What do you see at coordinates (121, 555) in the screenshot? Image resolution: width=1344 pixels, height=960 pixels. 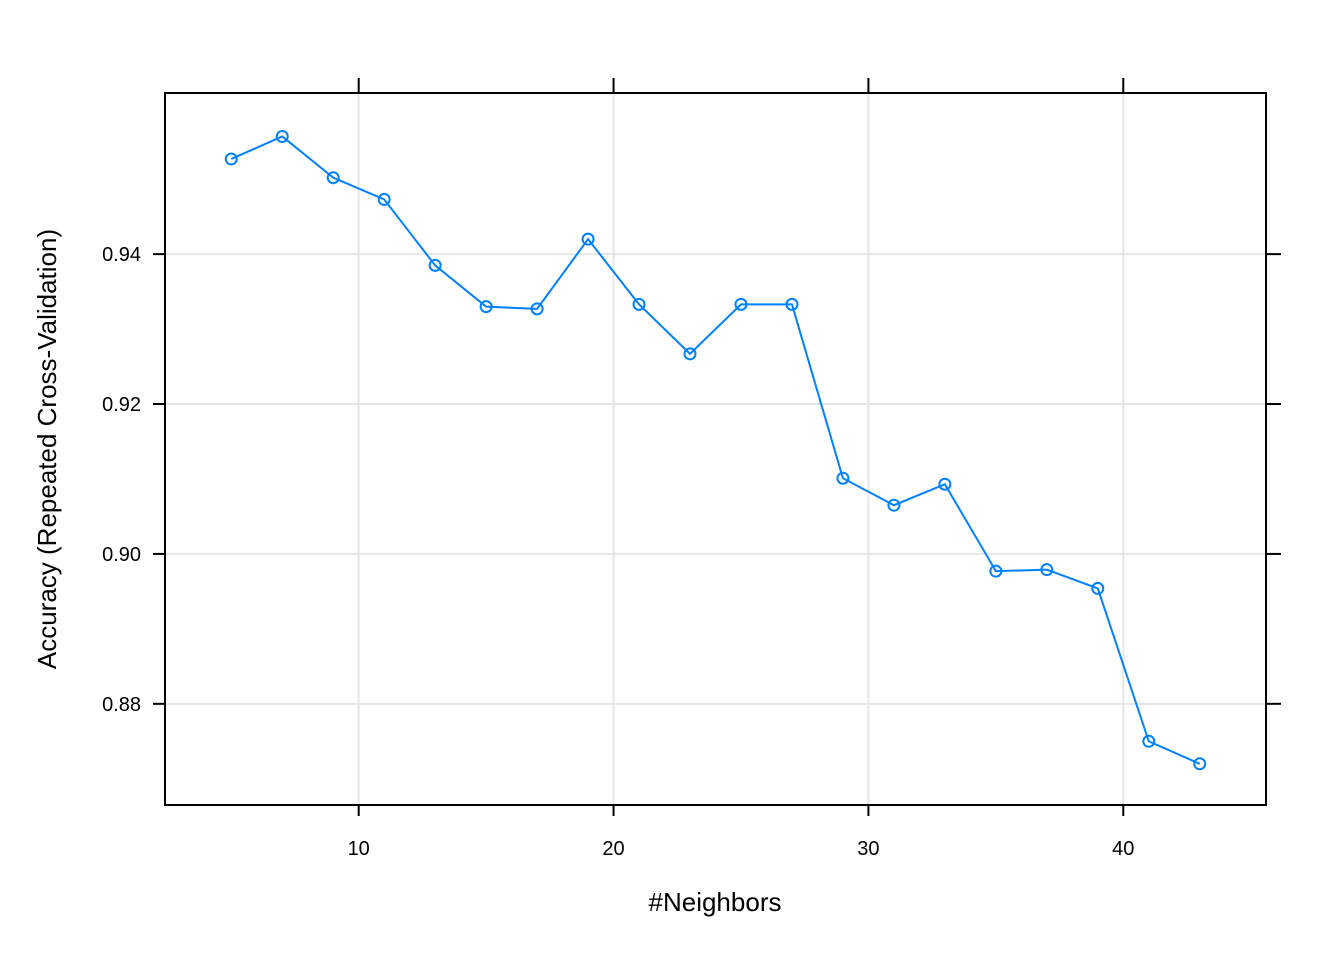 I see `y-tick-label: 0.90` at bounding box center [121, 555].